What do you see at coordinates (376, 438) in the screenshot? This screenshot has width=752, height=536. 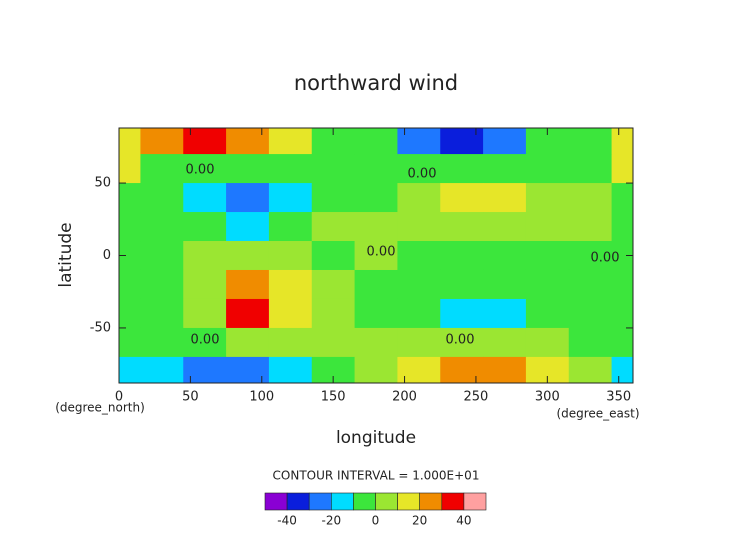 I see `x-axis-label: longitude` at bounding box center [376, 438].